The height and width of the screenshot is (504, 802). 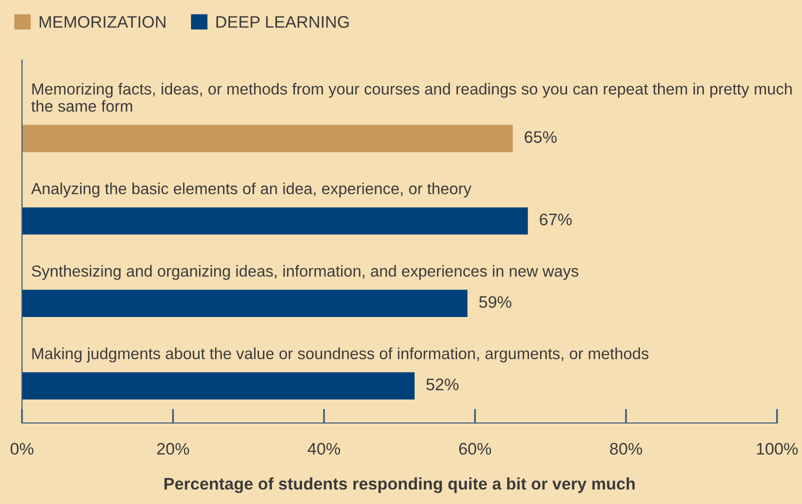 I want to click on x-tick-label: 80%, so click(x=626, y=448).